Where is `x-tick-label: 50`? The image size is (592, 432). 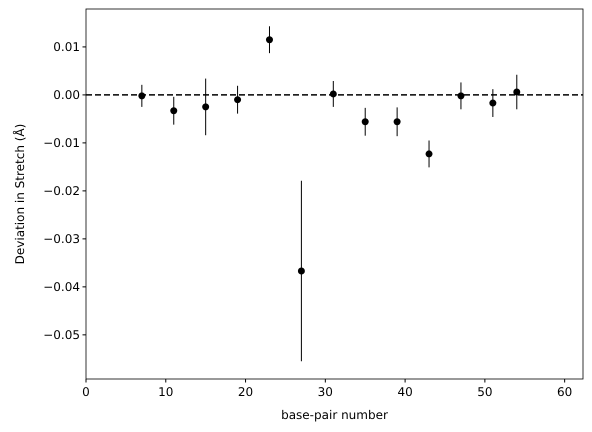 x-tick-label: 50 is located at coordinates (485, 392).